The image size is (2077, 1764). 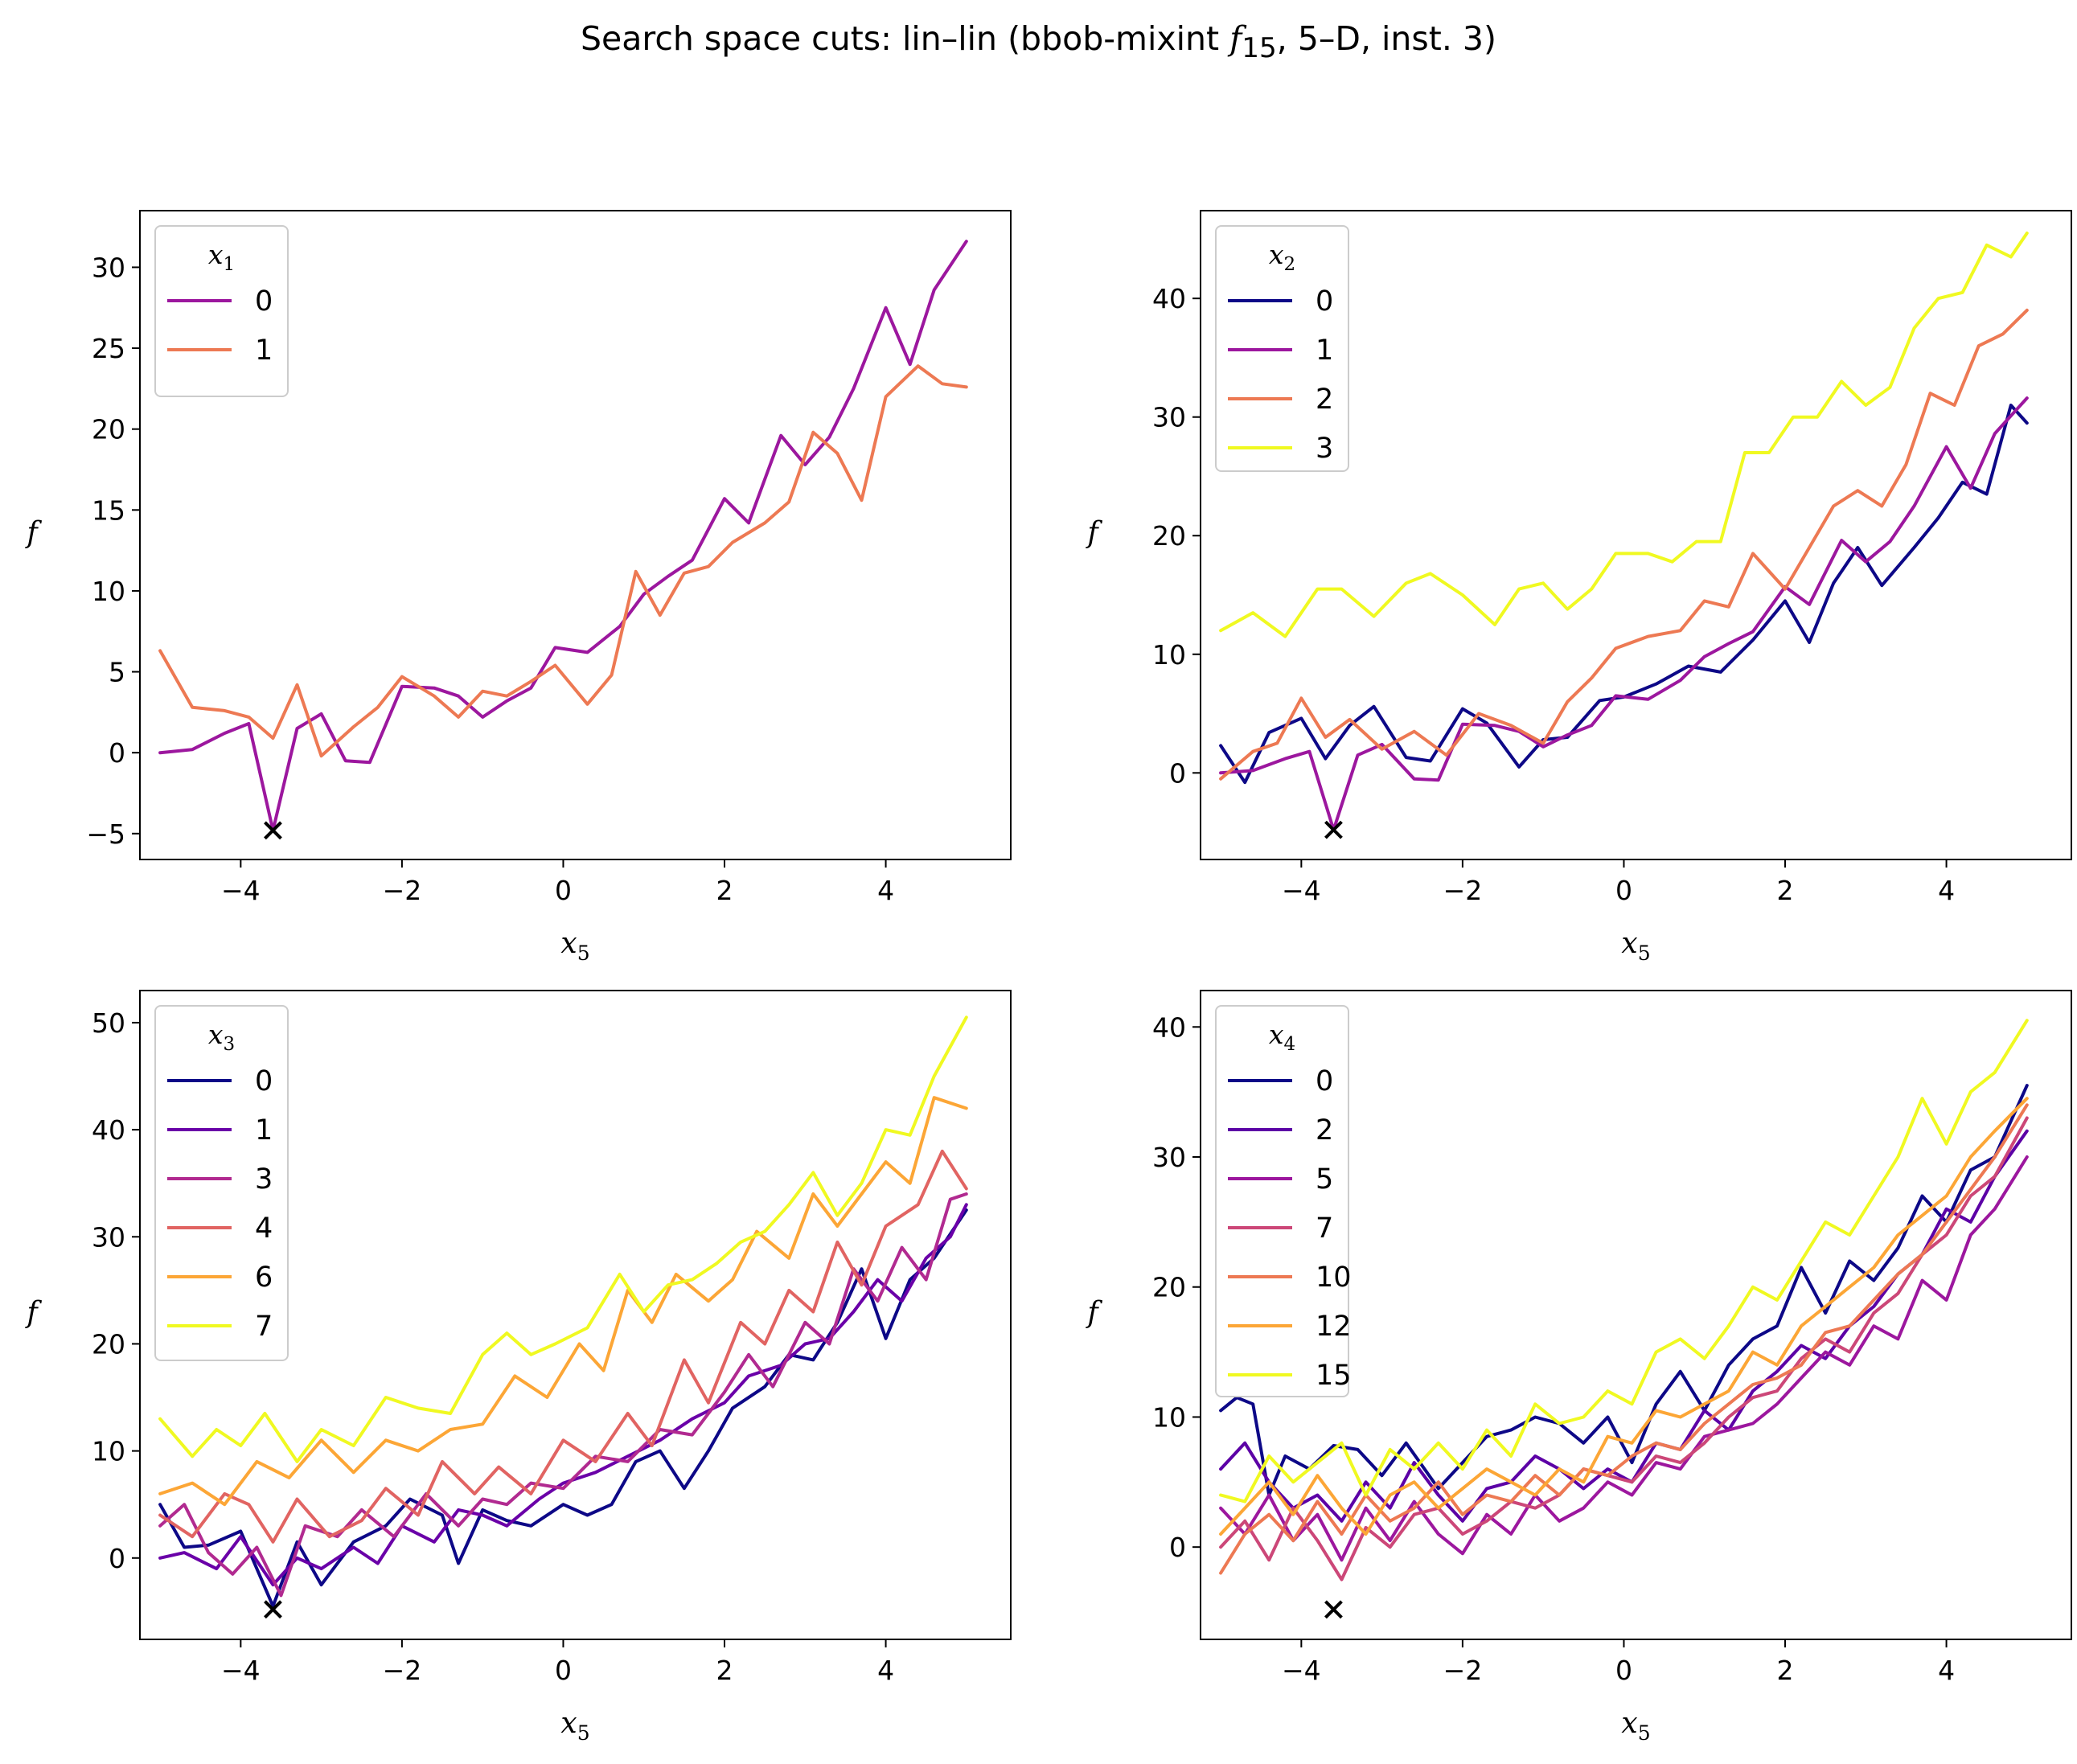 What do you see at coordinates (1289, 264) in the screenshot?
I see `legend-title-subscript: 2` at bounding box center [1289, 264].